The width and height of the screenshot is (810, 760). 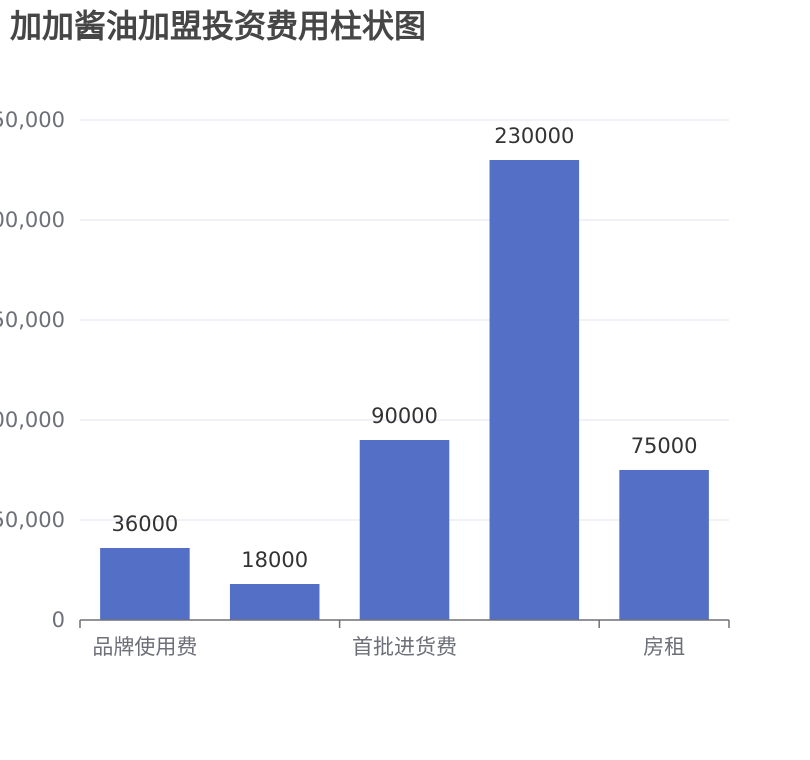 I want to click on data-label: 36000, so click(x=144, y=524).